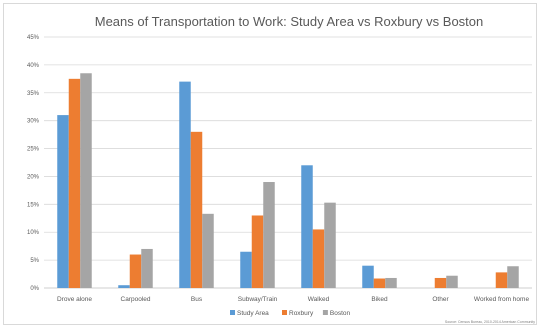 This screenshot has height=335, width=540. I want to click on legend: Study Area Roxbury Boston, so click(290, 313).